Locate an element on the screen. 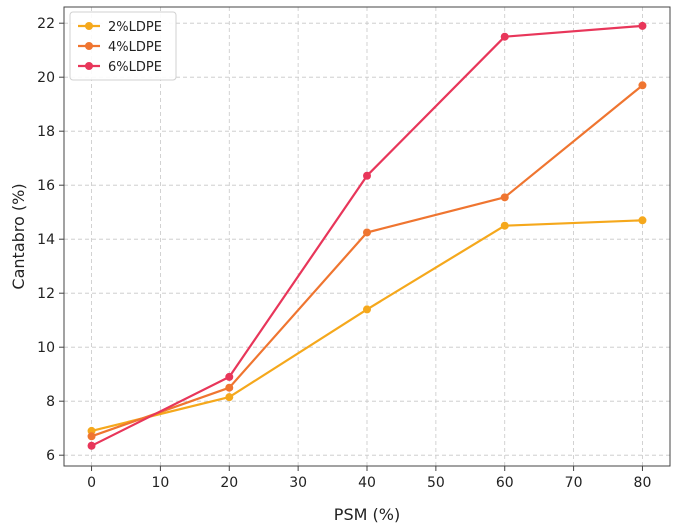 Image resolution: width=681 pixels, height=528 pixels. y-tick-label: 18 is located at coordinates (46, 132).